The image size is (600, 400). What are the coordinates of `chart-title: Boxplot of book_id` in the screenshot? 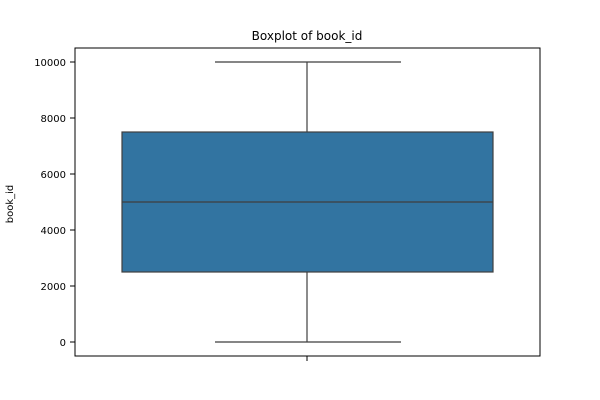 It's located at (307, 36).